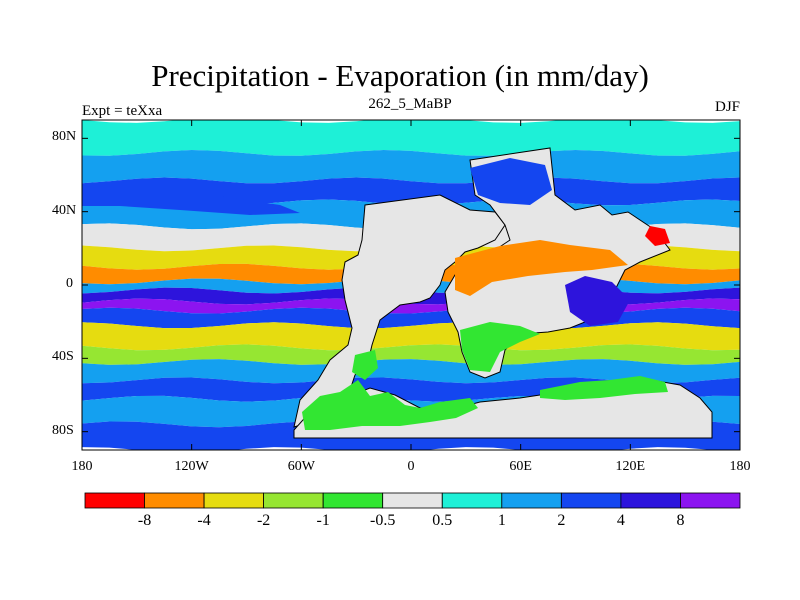 This screenshot has width=800, height=600. I want to click on colorbar-label: -8, so click(144, 520).